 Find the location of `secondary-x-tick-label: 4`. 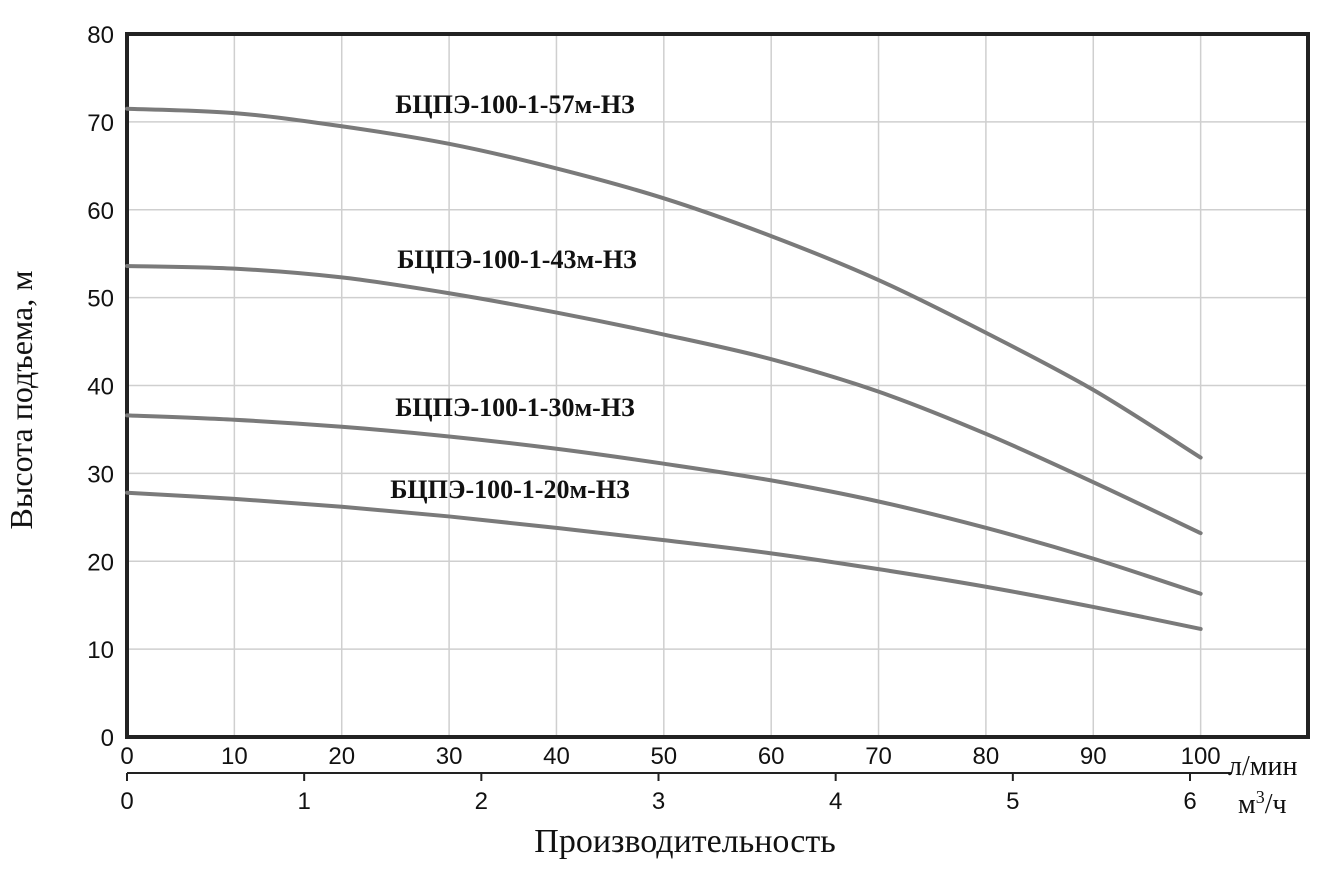

secondary-x-tick-label: 4 is located at coordinates (835, 801).